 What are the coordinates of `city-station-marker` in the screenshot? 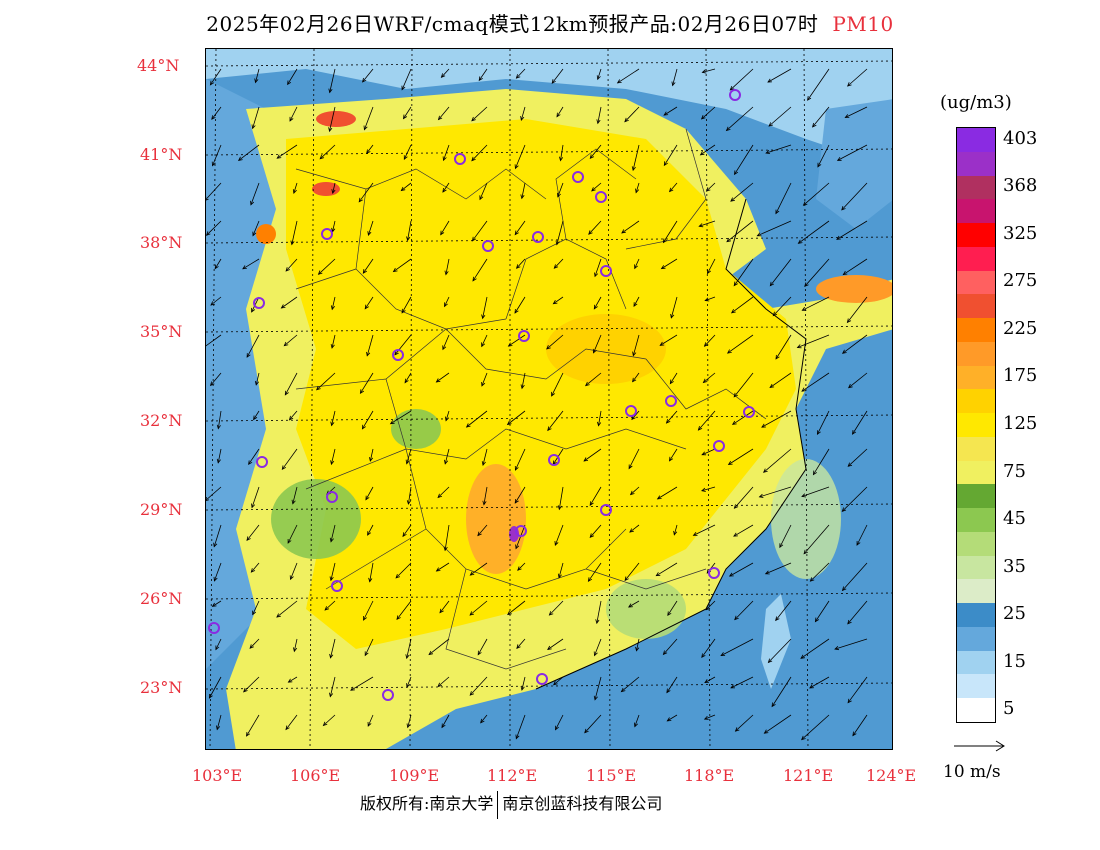 It's located at (398, 355).